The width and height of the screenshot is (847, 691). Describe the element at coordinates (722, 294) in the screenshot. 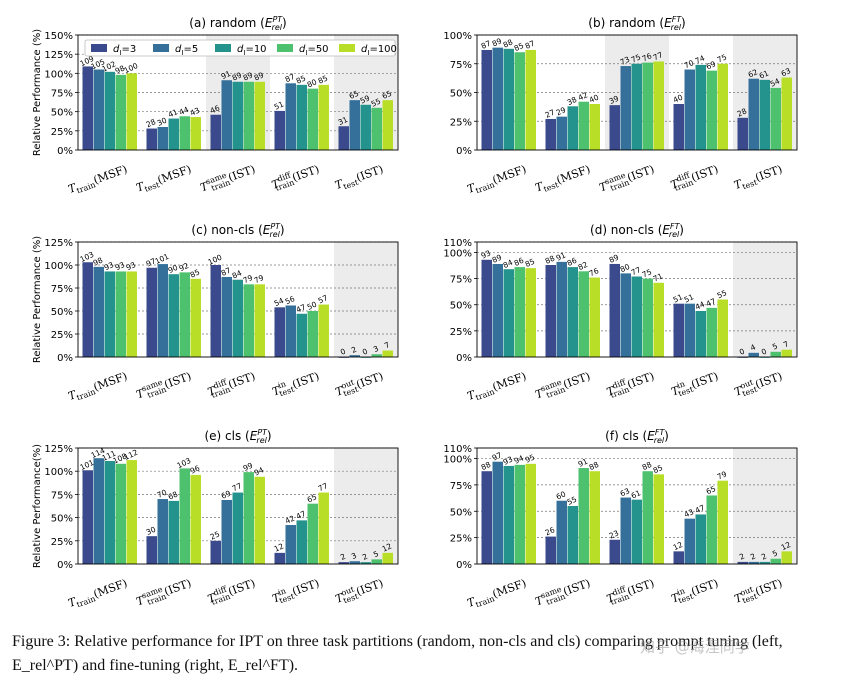

I see `bar-value-label: 55` at that location.